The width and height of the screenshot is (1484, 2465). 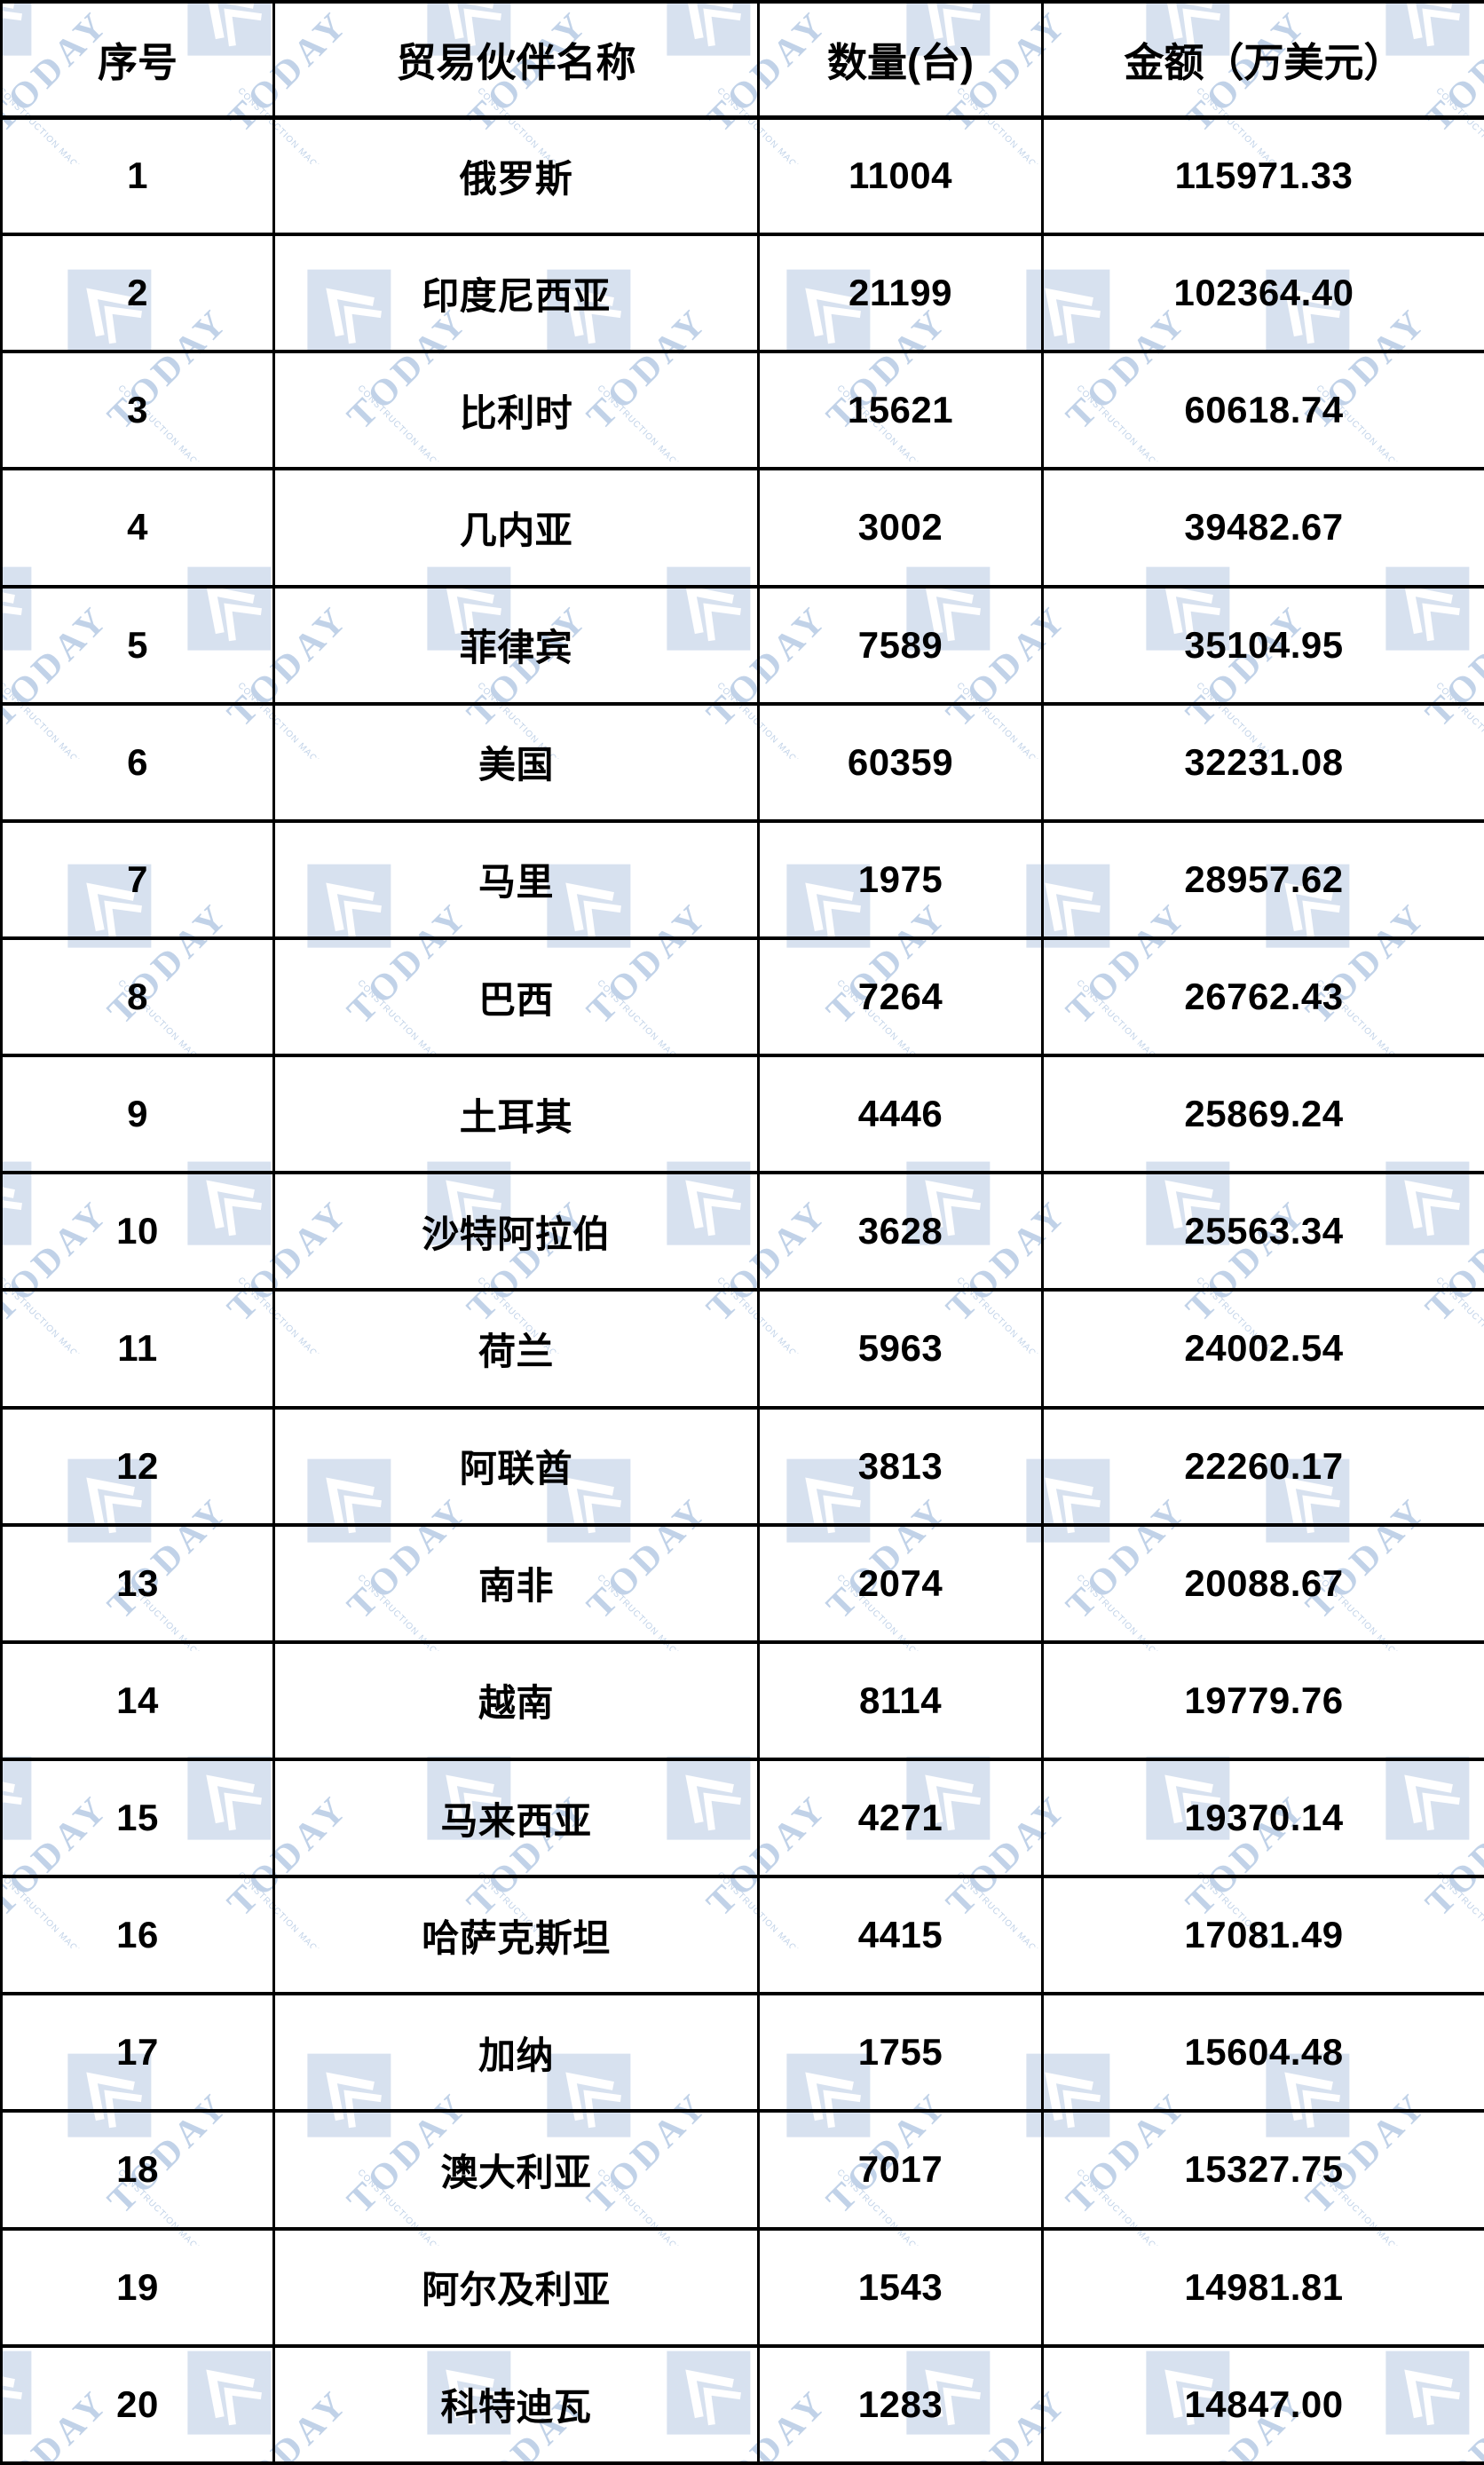 What do you see at coordinates (138, 1114) in the screenshot?
I see `row-index-cell: 9` at bounding box center [138, 1114].